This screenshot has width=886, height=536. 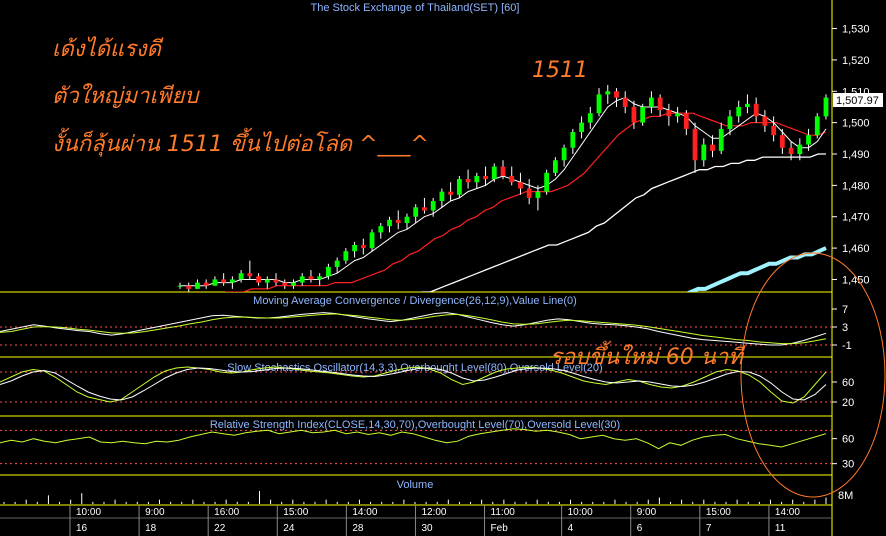 I want to click on highlight-circle, so click(x=813, y=375).